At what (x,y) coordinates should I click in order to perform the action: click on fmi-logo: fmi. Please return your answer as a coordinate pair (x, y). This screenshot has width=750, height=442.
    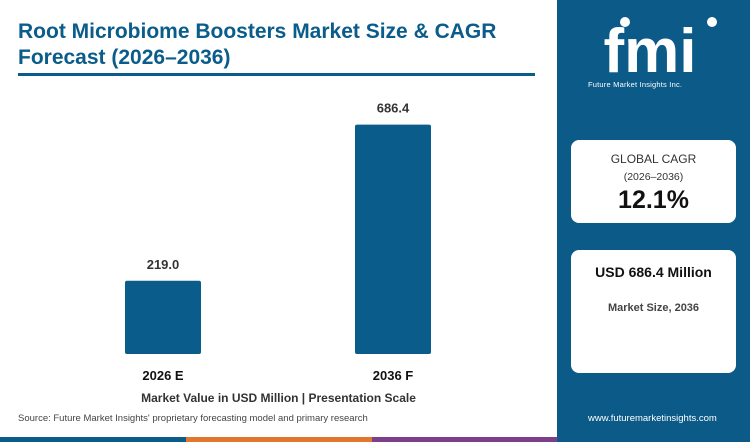
    Looking at the image, I should click on (660, 51).